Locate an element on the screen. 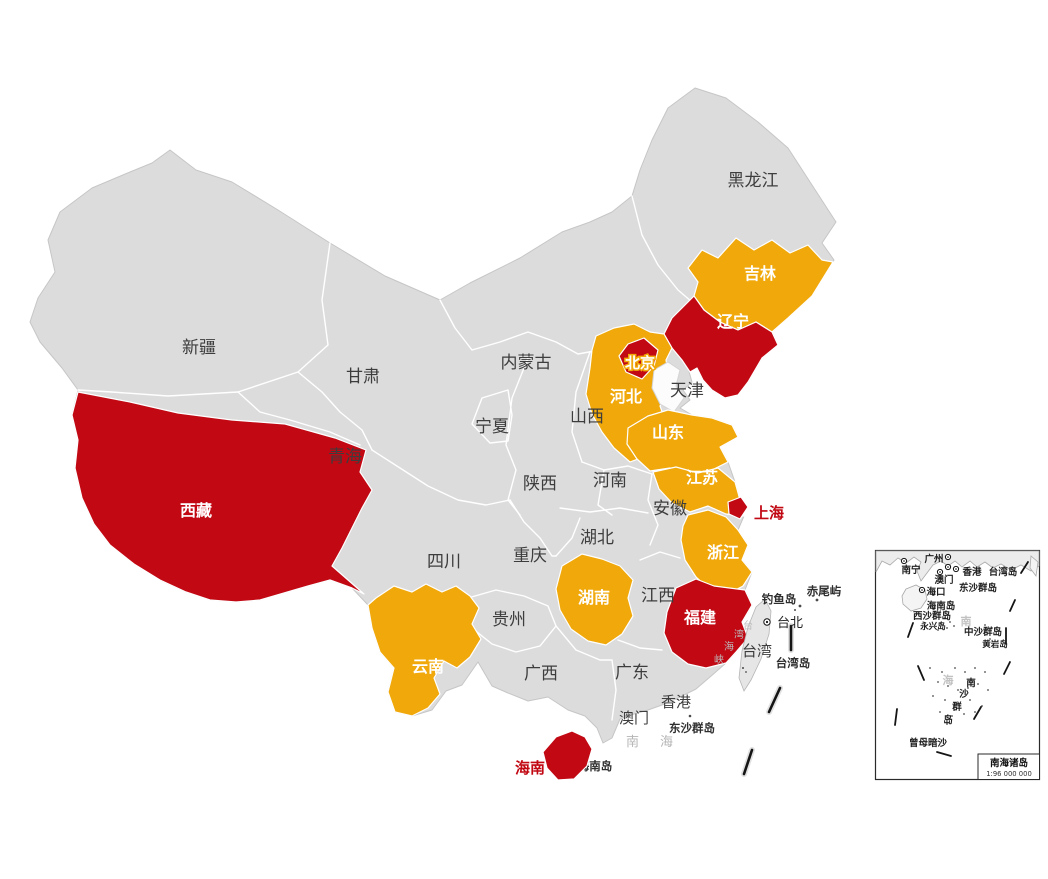 This screenshot has width=1048, height=879. label-henan: 河南 is located at coordinates (610, 481).